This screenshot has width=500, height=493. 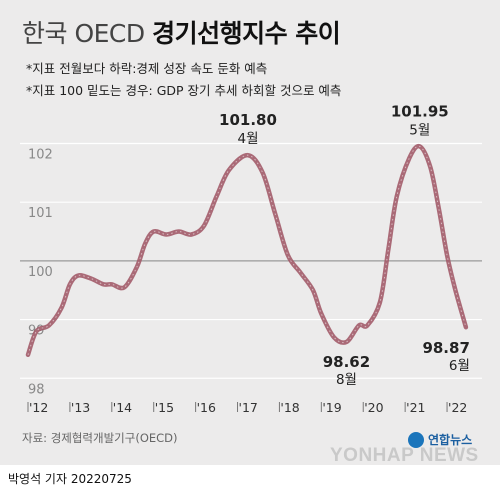 What do you see at coordinates (122, 407) in the screenshot?
I see `x-tick-label: '14` at bounding box center [122, 407].